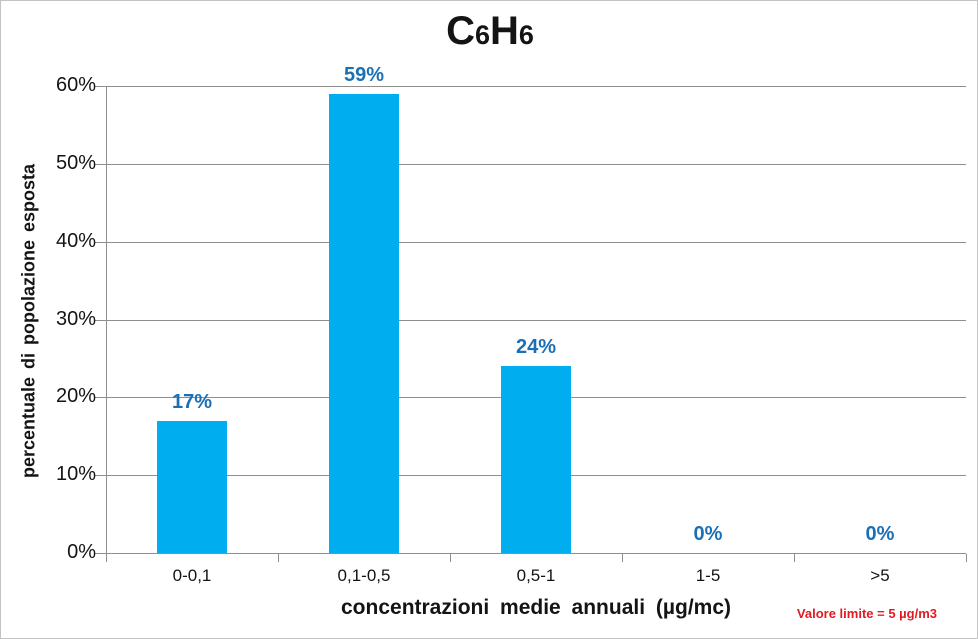  I want to click on x-tick-label: 1-5, so click(708, 575).